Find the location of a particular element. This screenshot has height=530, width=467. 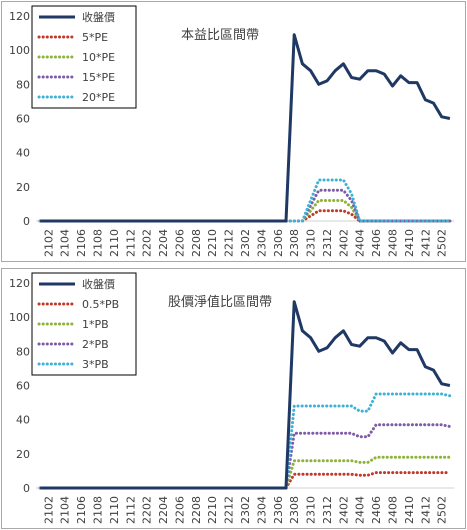

legend: 收盤價 0.5*PB 1*PB 2*PB 3*PB is located at coordinates (84, 324).